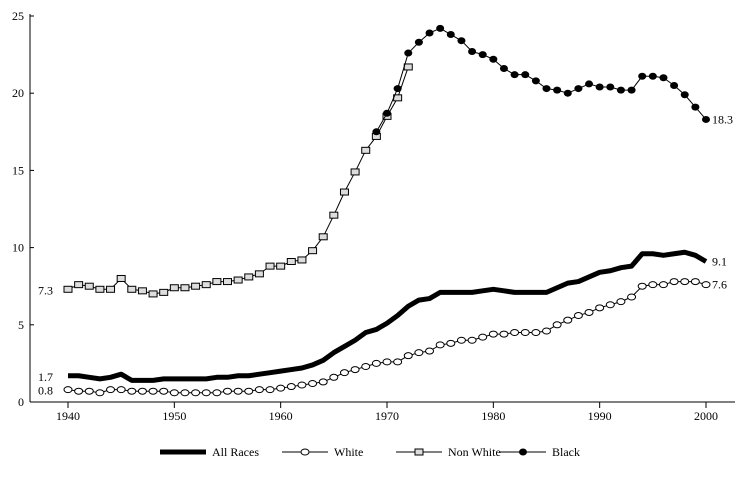 Image resolution: width=756 pixels, height=478 pixels. Describe the element at coordinates (600, 416) in the screenshot. I see `x-tick-label: 1990` at that location.